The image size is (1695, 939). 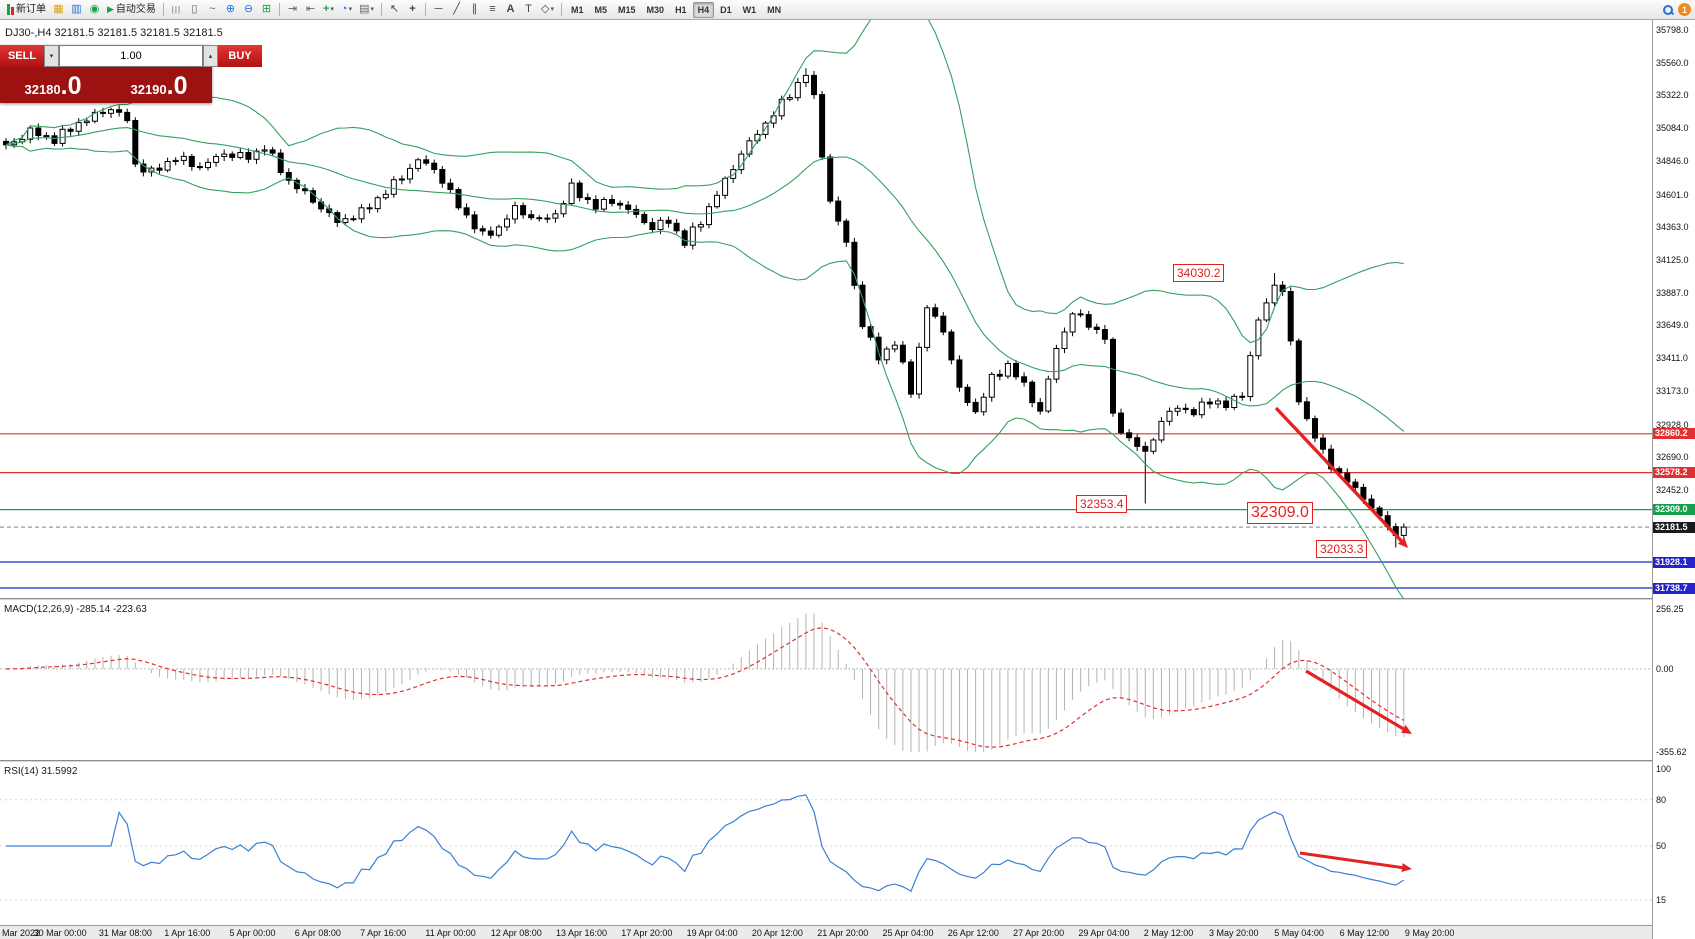 I want to click on time-tick: Mar 2022, so click(x=21, y=933).